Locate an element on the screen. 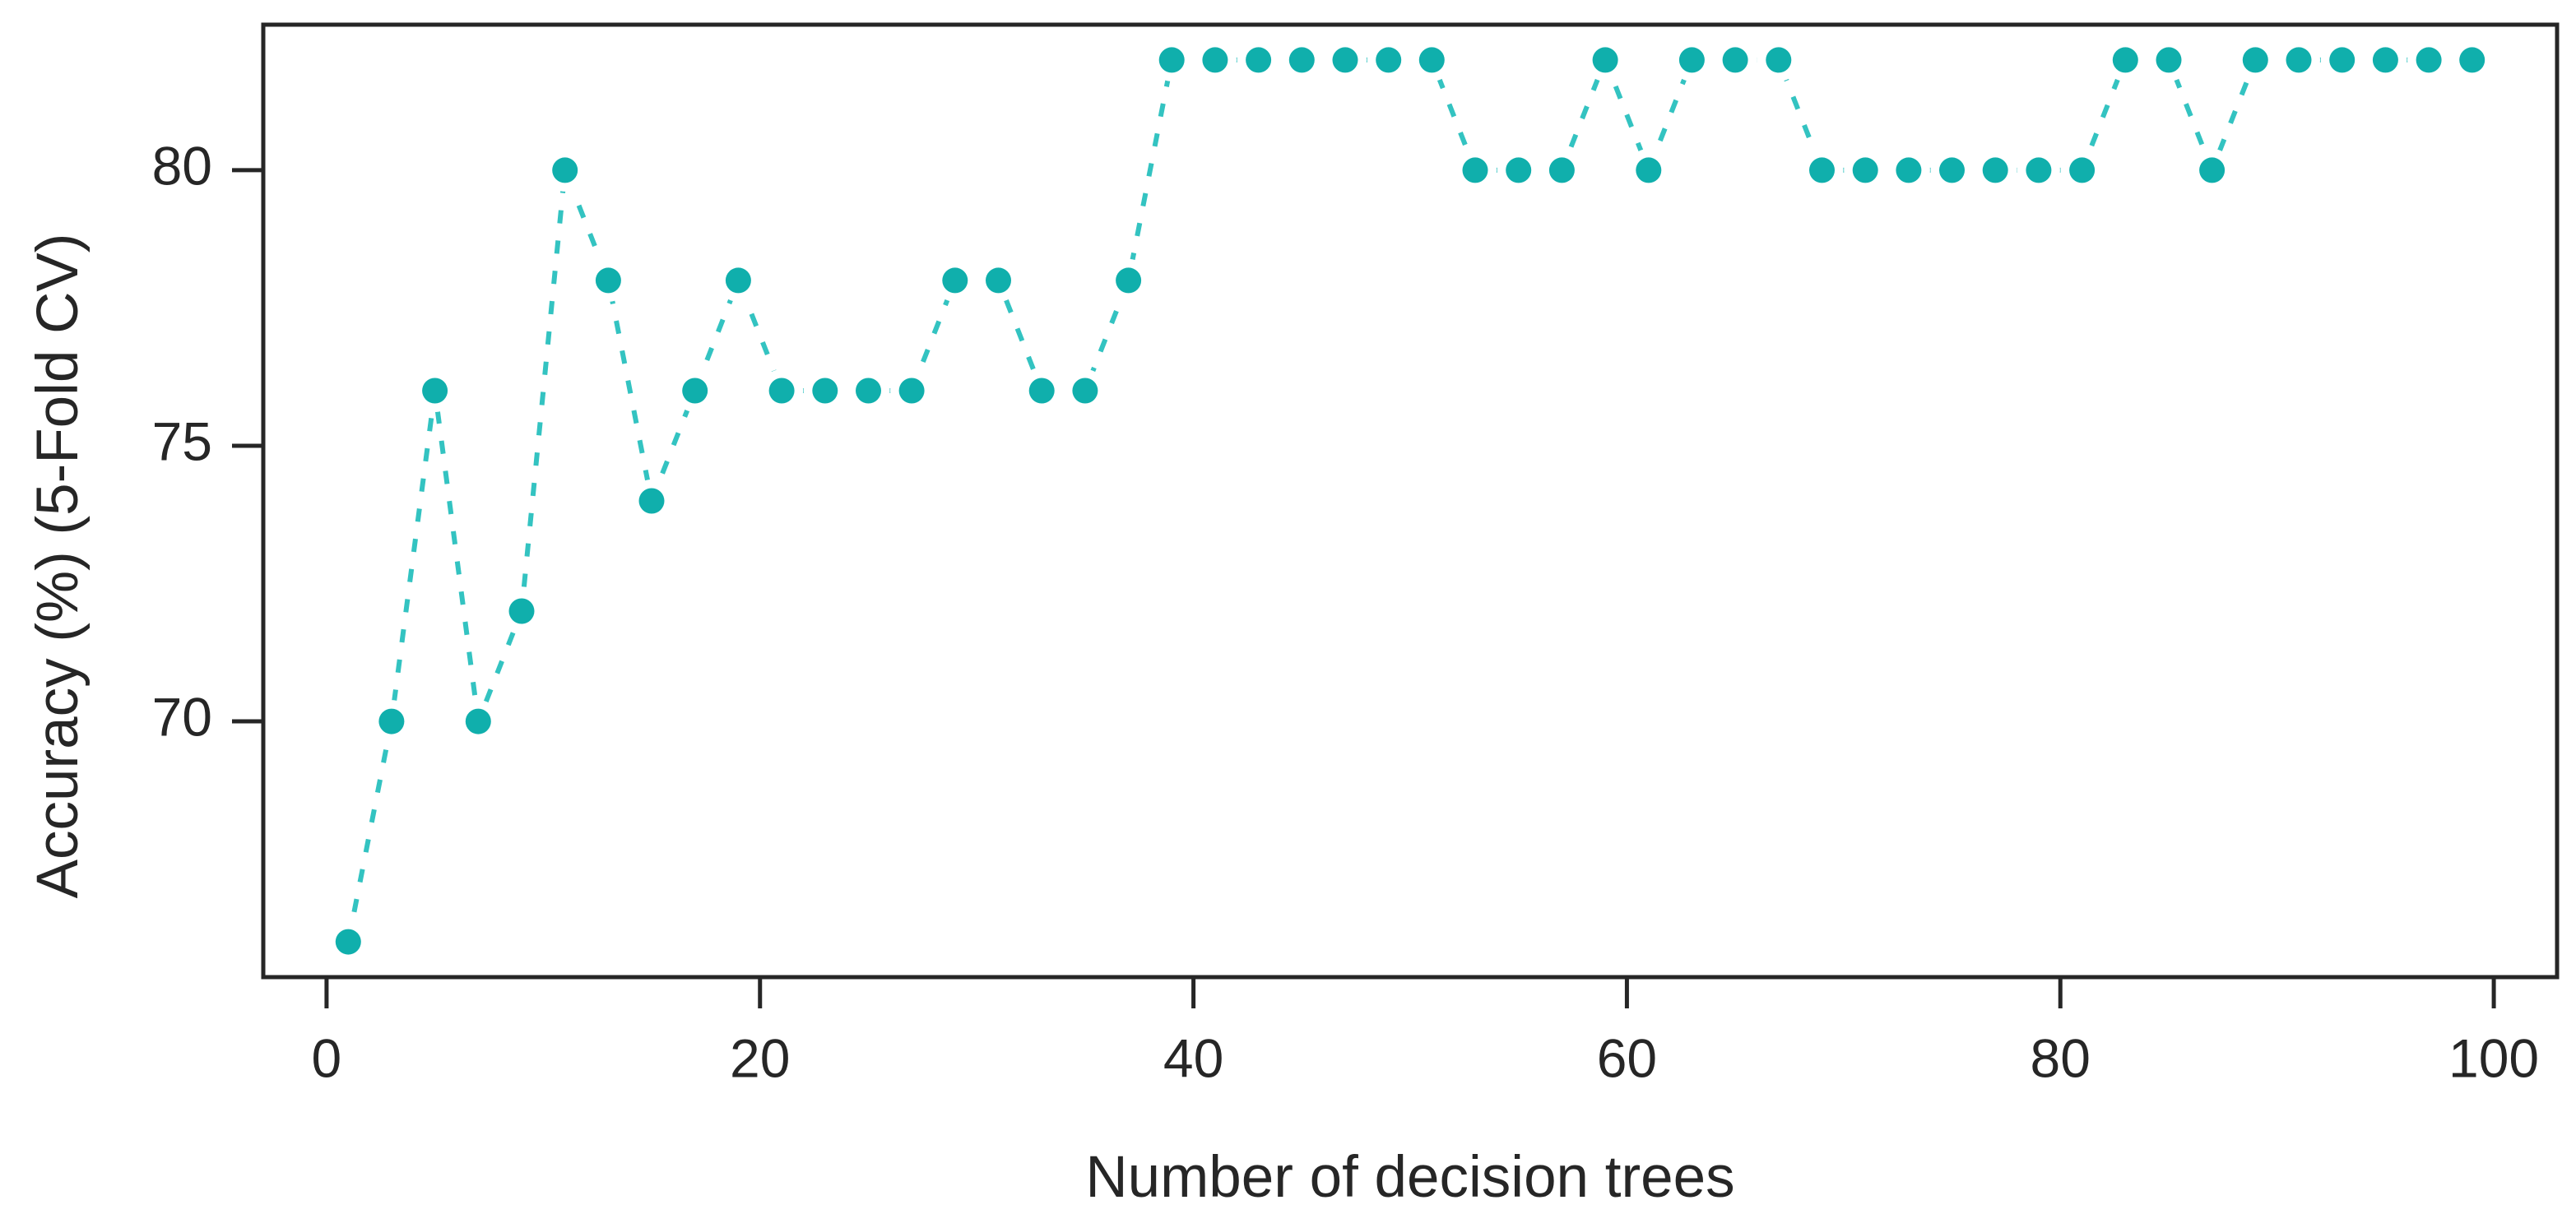 Image resolution: width=2576 pixels, height=1214 pixels. x-tick-label: 20 is located at coordinates (760, 1057).